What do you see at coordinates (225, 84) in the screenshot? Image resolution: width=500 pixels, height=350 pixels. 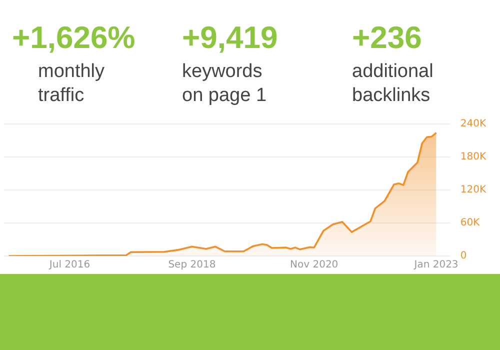 I see `text: keywords on page 1` at bounding box center [225, 84].